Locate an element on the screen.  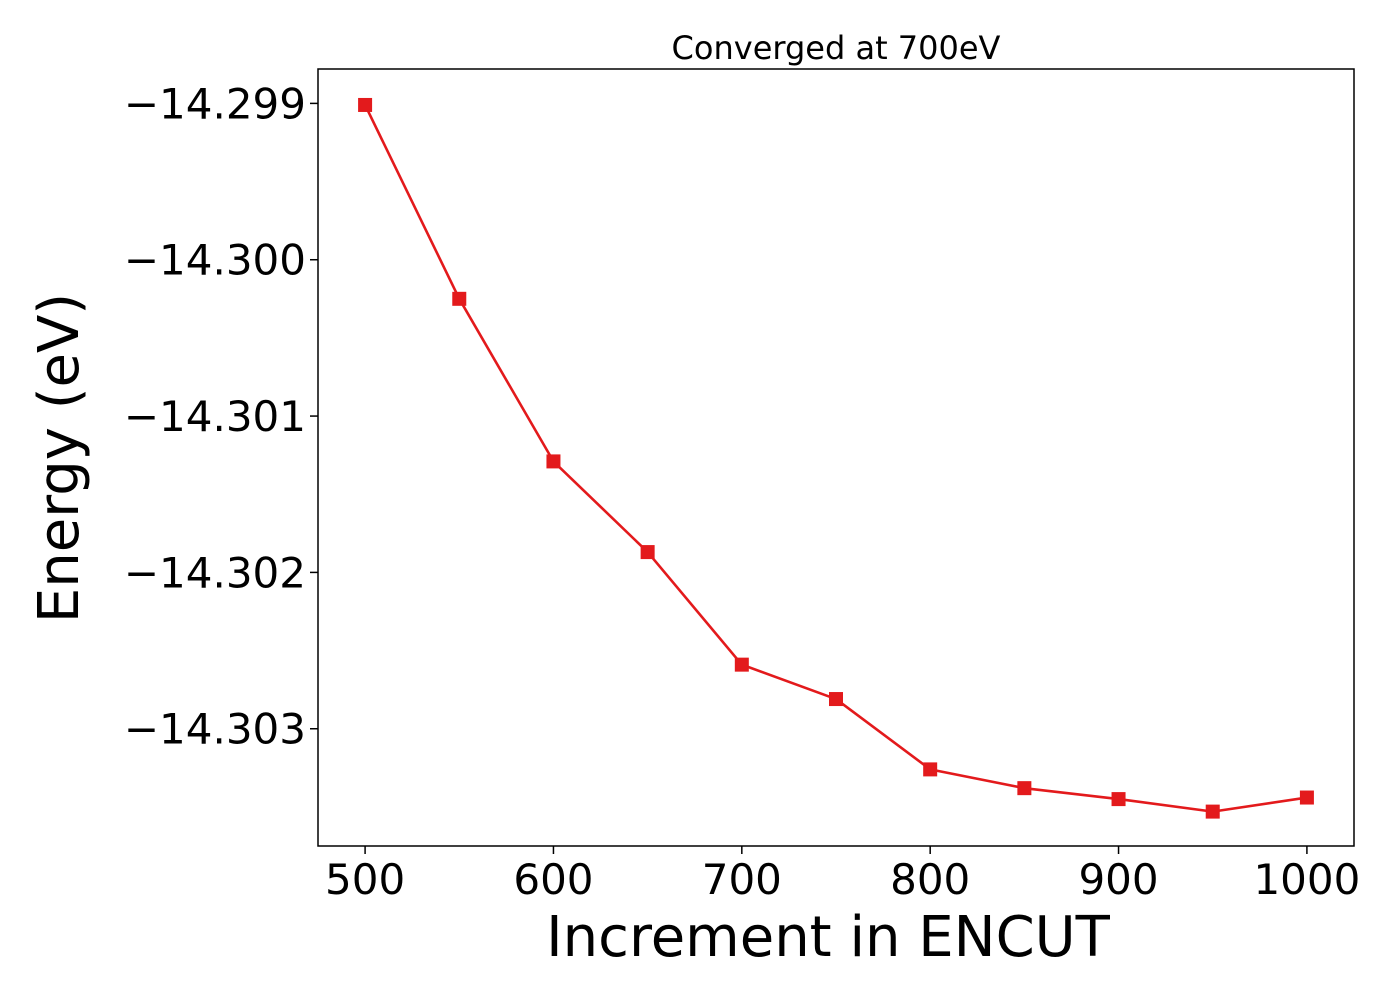
x-tick-label: 800 is located at coordinates (930, 879).